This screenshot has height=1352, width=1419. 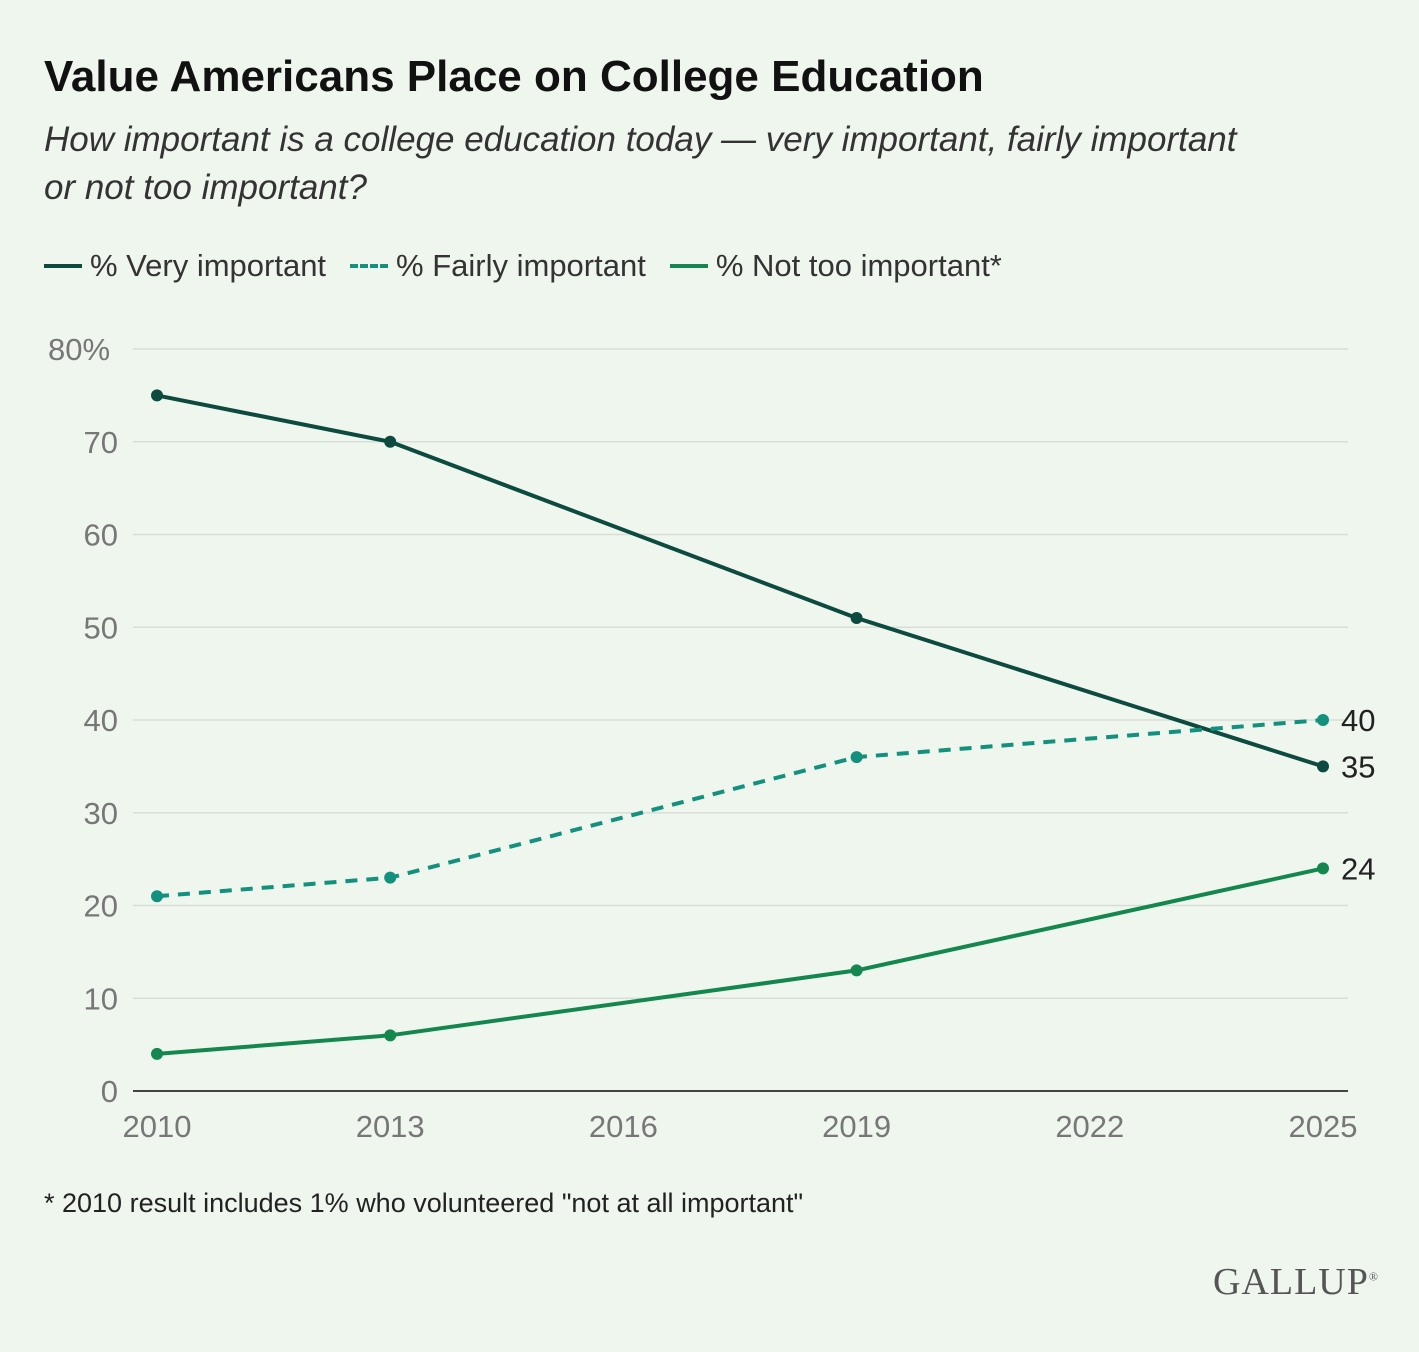 What do you see at coordinates (521, 265) in the screenshot?
I see `legend-label-fairly: % Fairly important` at bounding box center [521, 265].